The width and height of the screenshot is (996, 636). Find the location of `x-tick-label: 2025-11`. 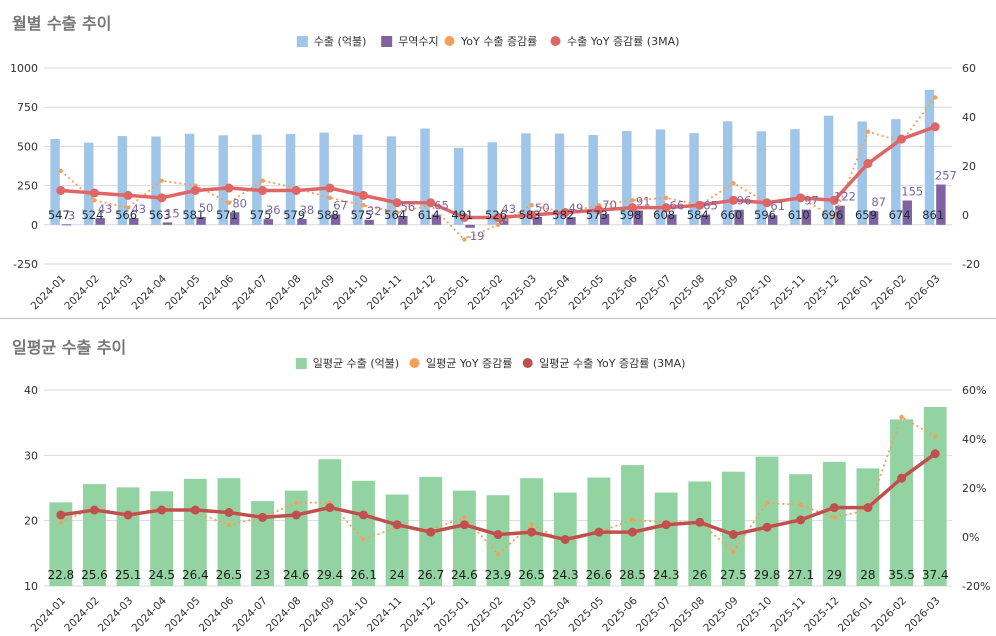

x-tick-label: 2025-11 is located at coordinates (788, 615).